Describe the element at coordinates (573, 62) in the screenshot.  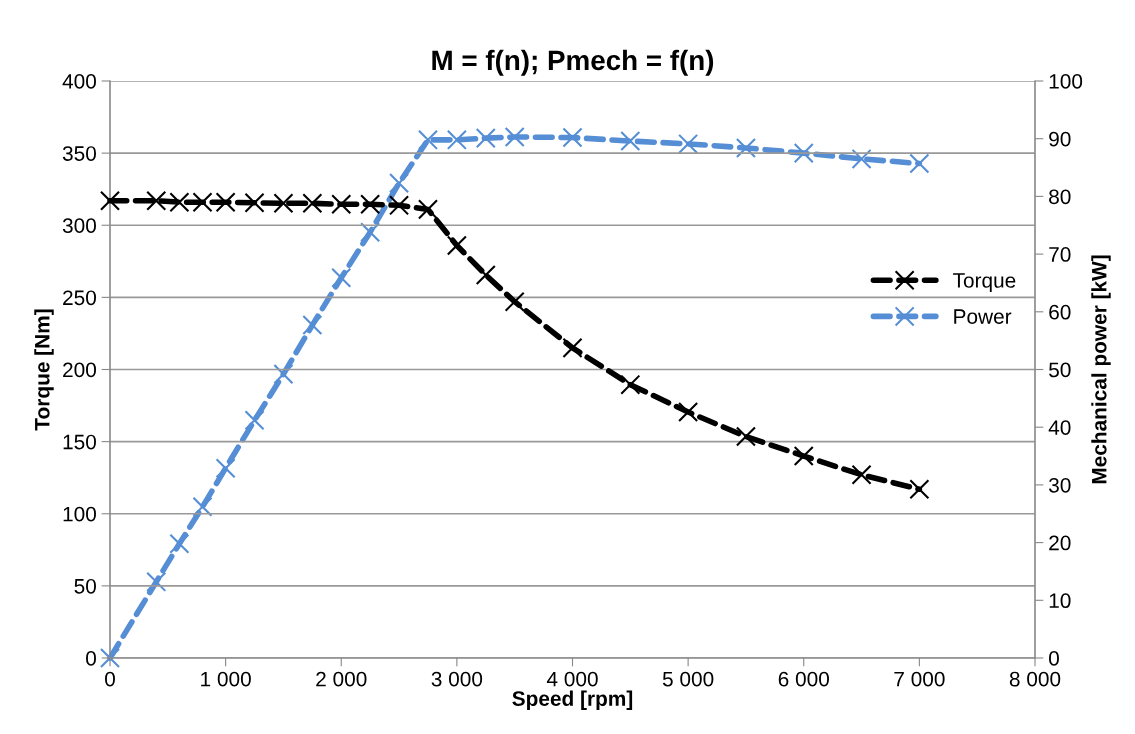
I see `chart-title: M = f(n); Pmech = f(n)` at that location.